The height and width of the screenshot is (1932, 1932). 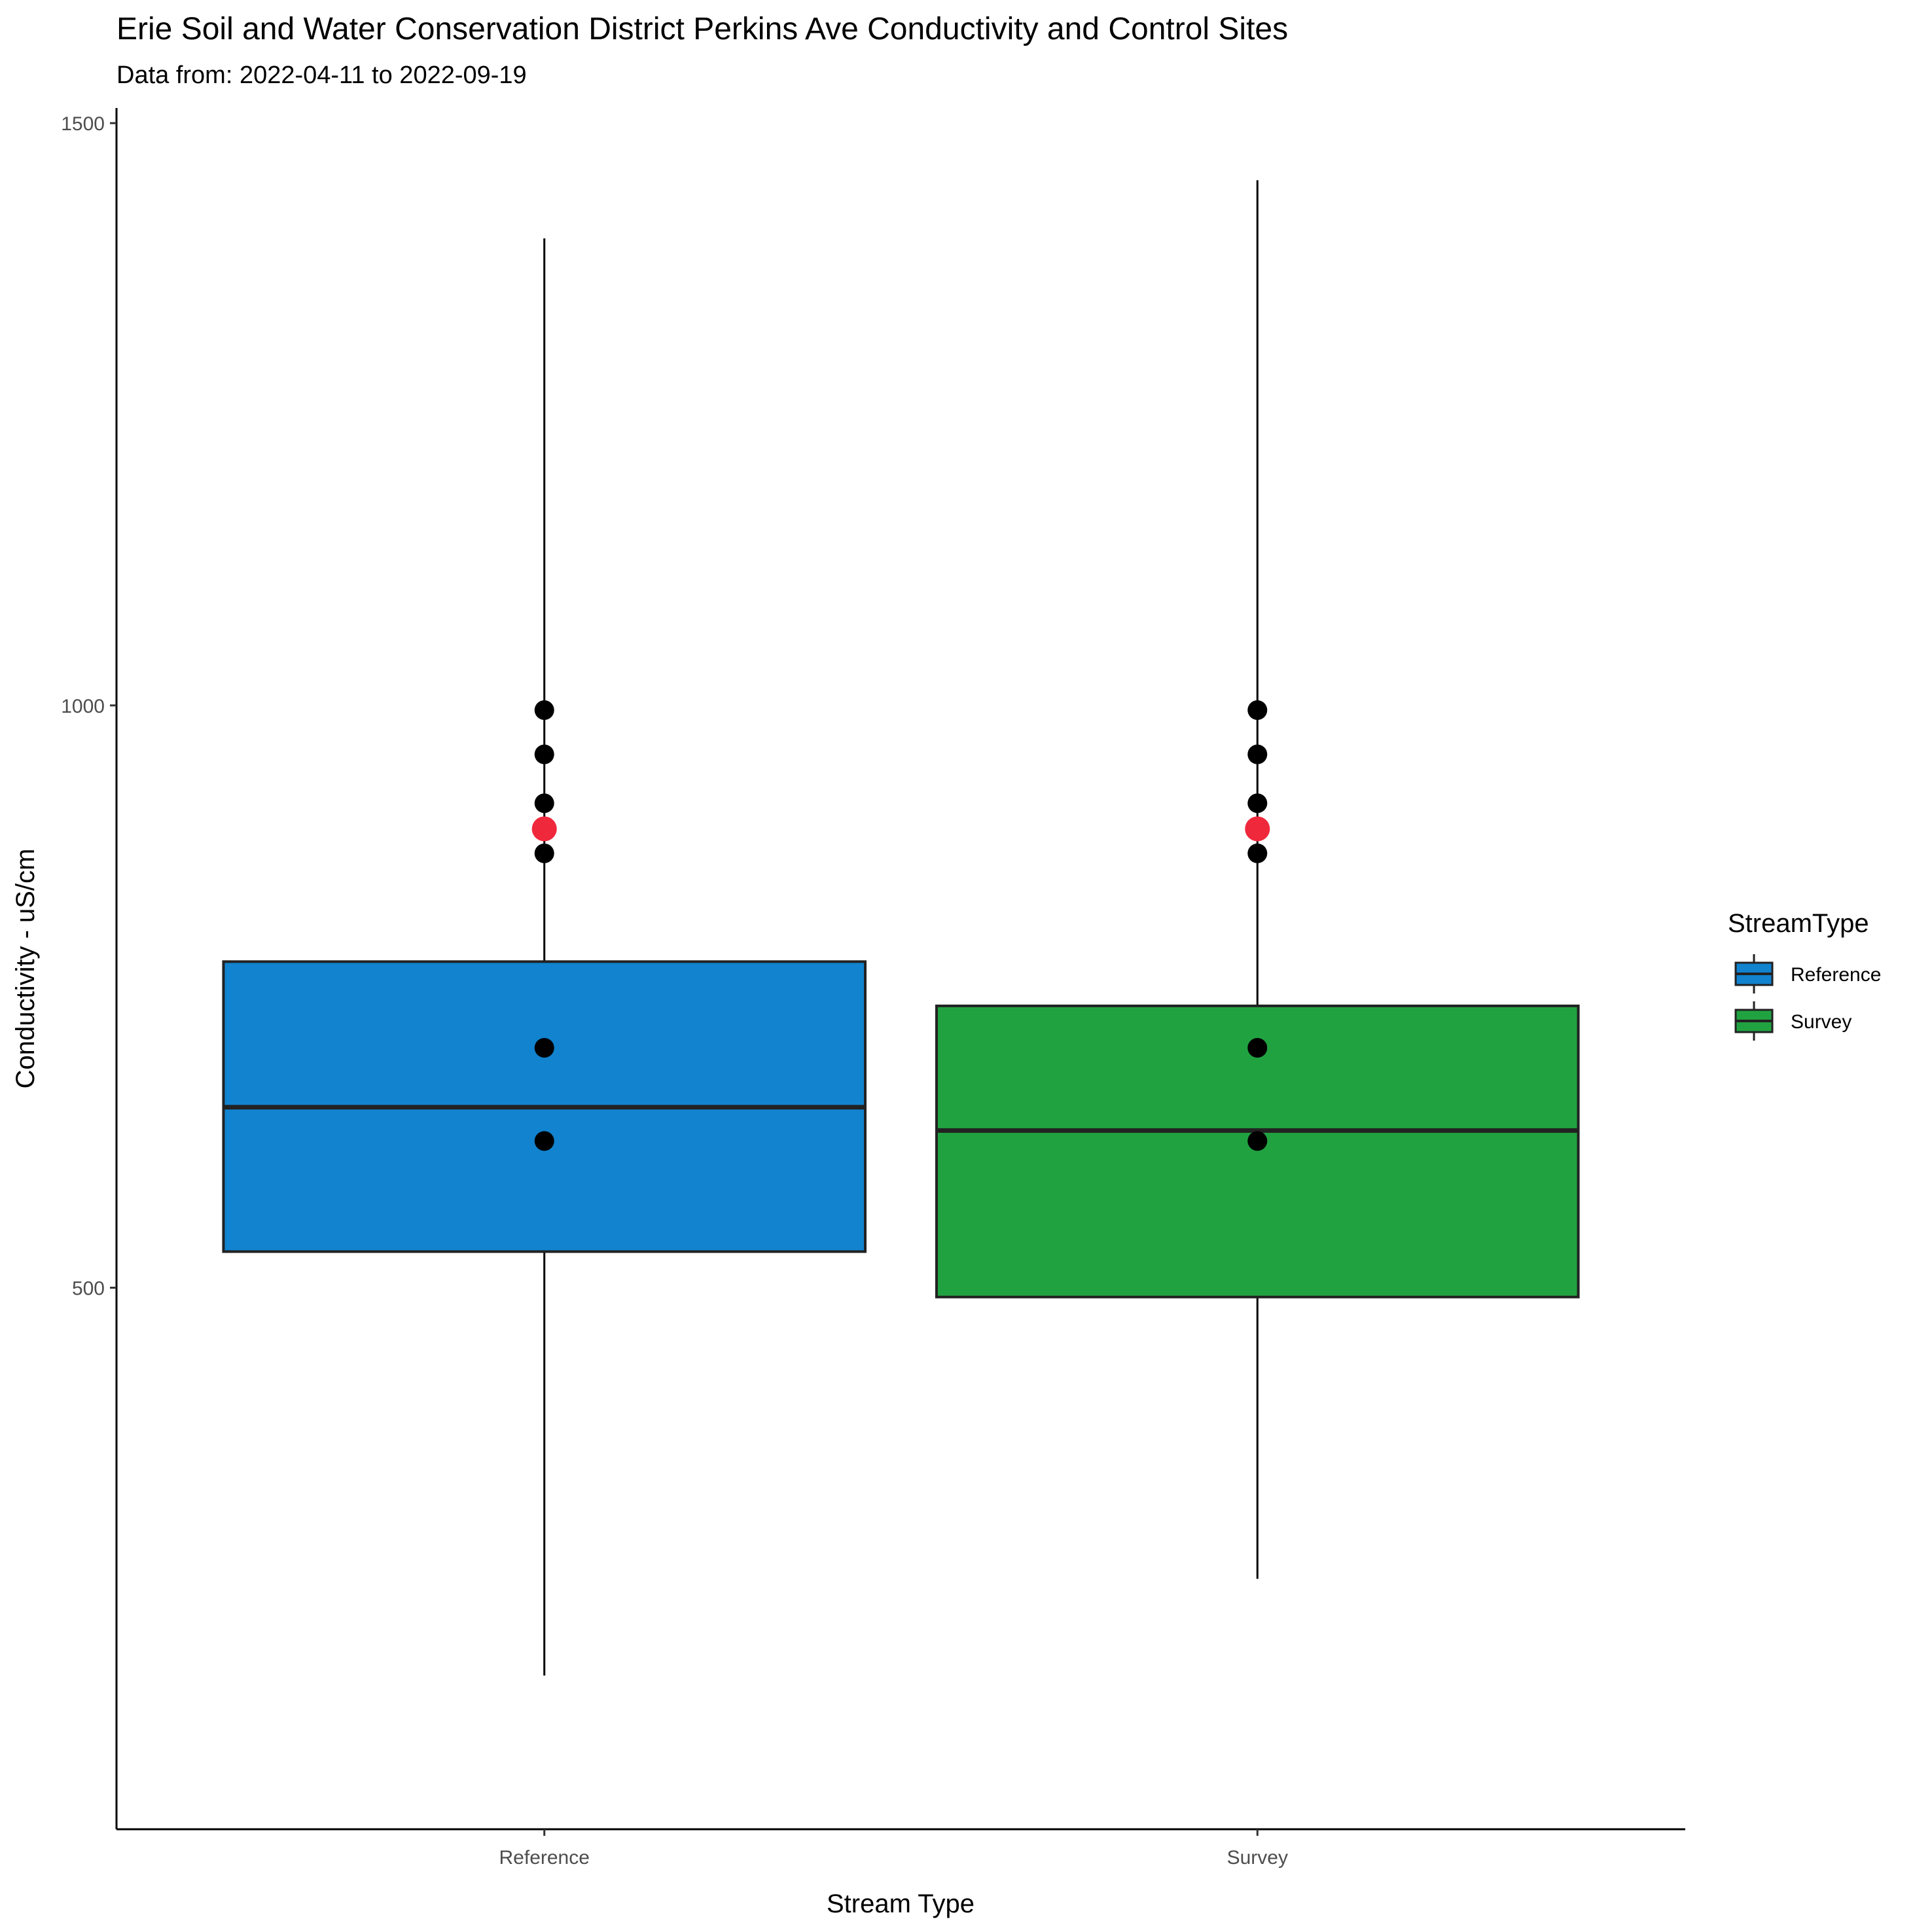 I want to click on legend-item-survey: Survey, so click(x=1792, y=1021).